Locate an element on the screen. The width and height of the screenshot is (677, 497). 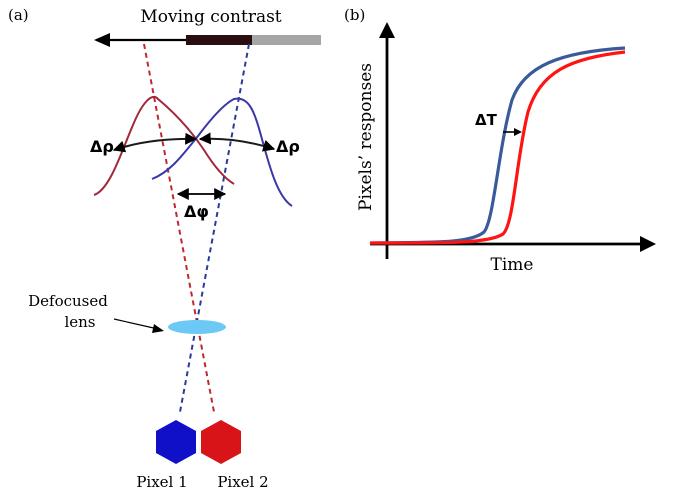
pixel1-label: Pixel 1 is located at coordinates (161, 482).